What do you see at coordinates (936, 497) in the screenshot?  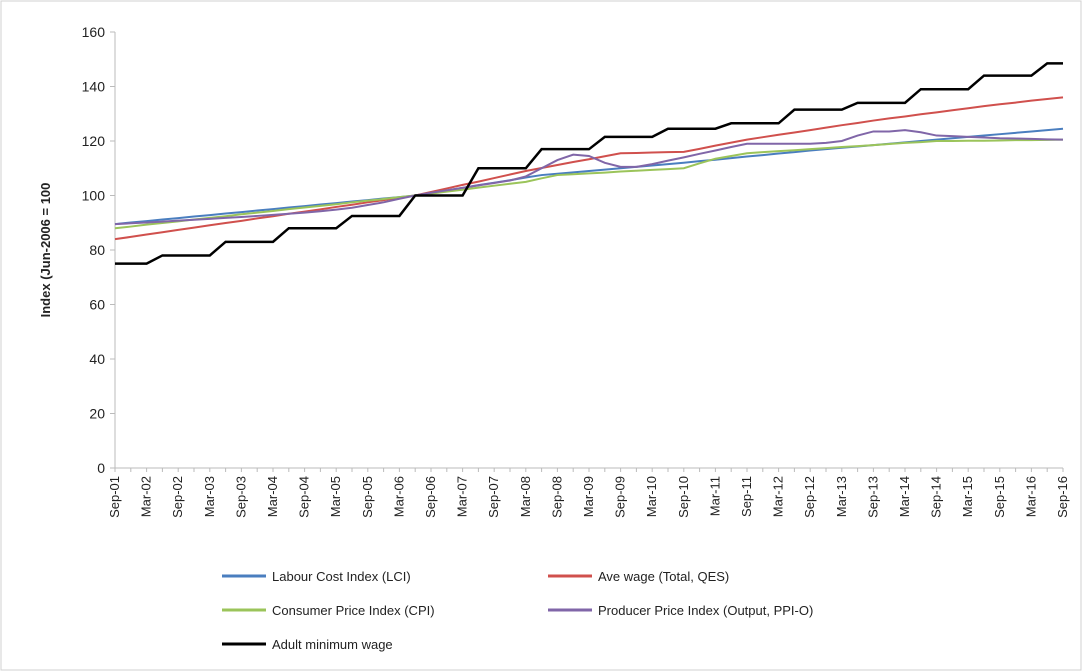 I see `x-tick-label: Sep-14` at bounding box center [936, 497].